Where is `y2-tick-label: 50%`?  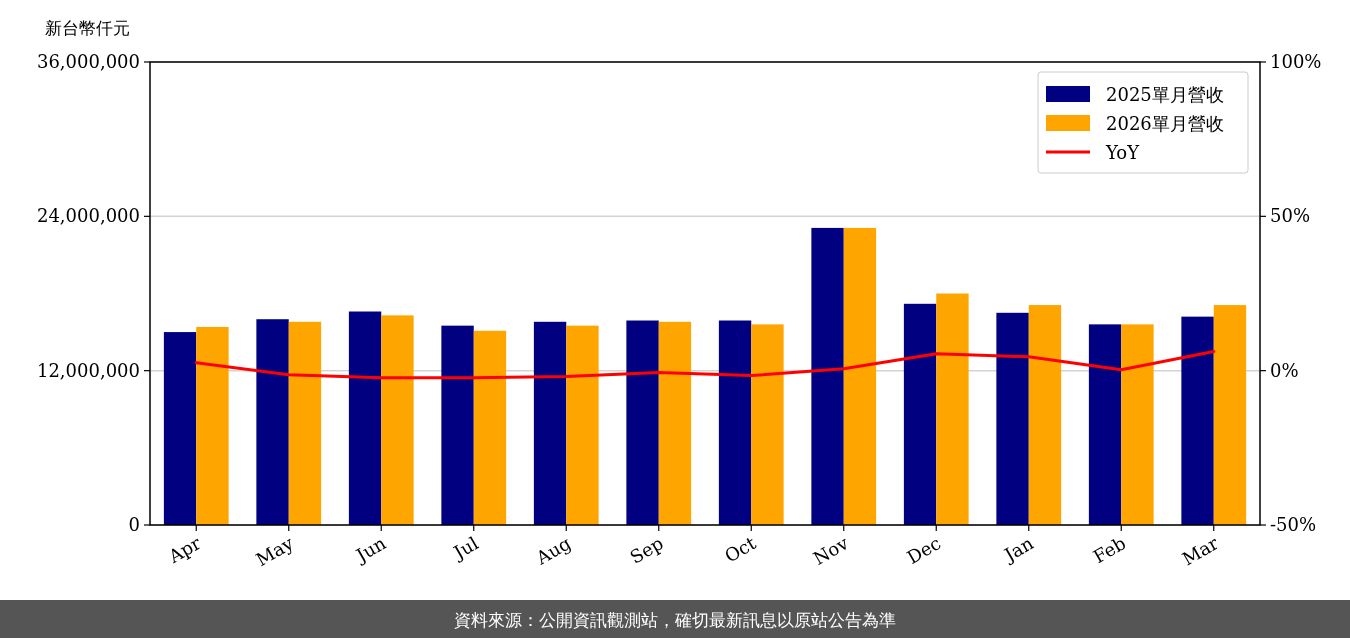 y2-tick-label: 50% is located at coordinates (1290, 216).